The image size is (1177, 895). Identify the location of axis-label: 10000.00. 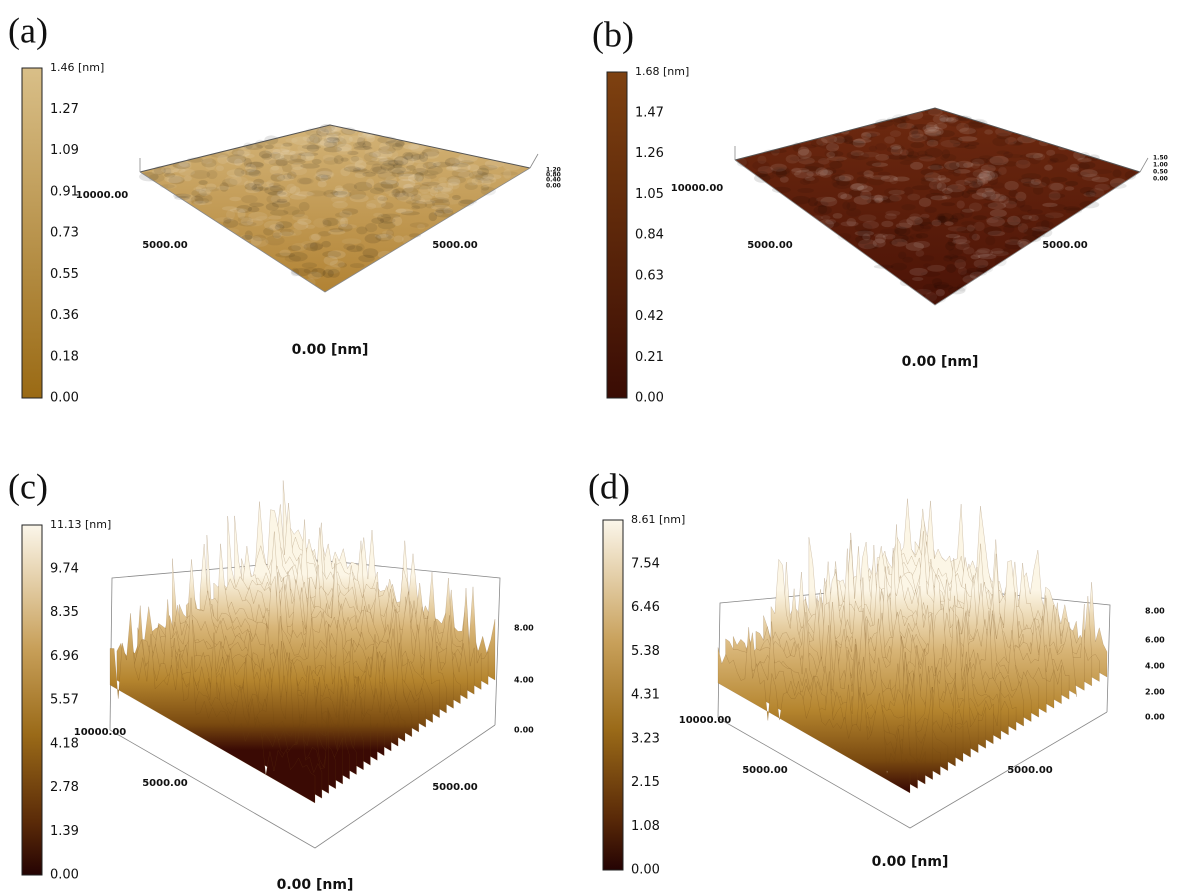
(697, 188).